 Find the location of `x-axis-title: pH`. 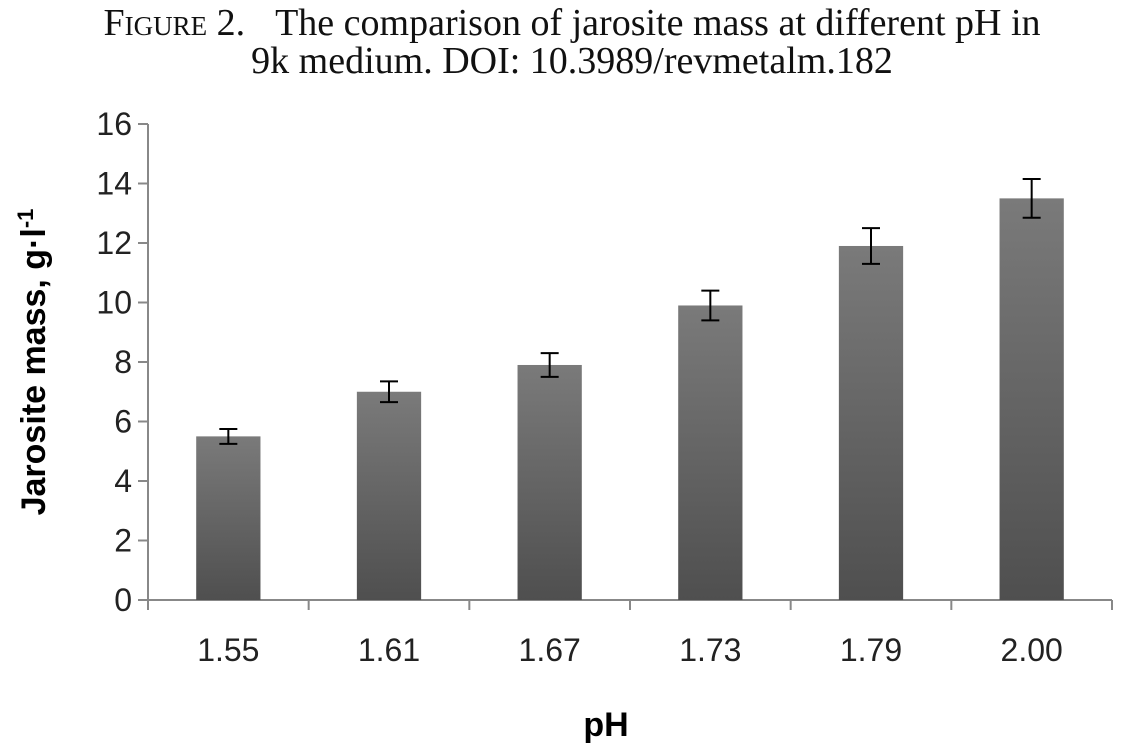

x-axis-title: pH is located at coordinates (605, 725).